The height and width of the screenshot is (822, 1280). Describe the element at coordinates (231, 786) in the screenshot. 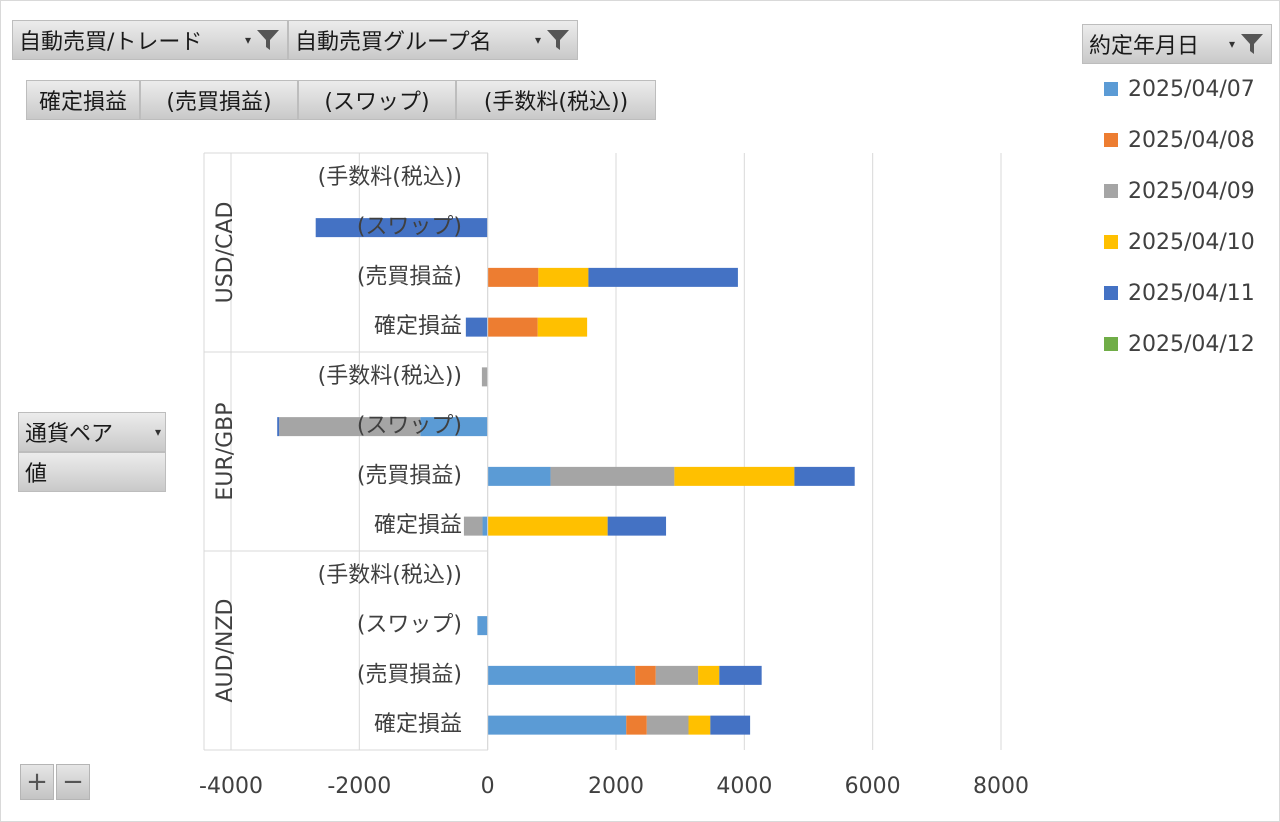

I see `x-tick-label: -4000` at that location.